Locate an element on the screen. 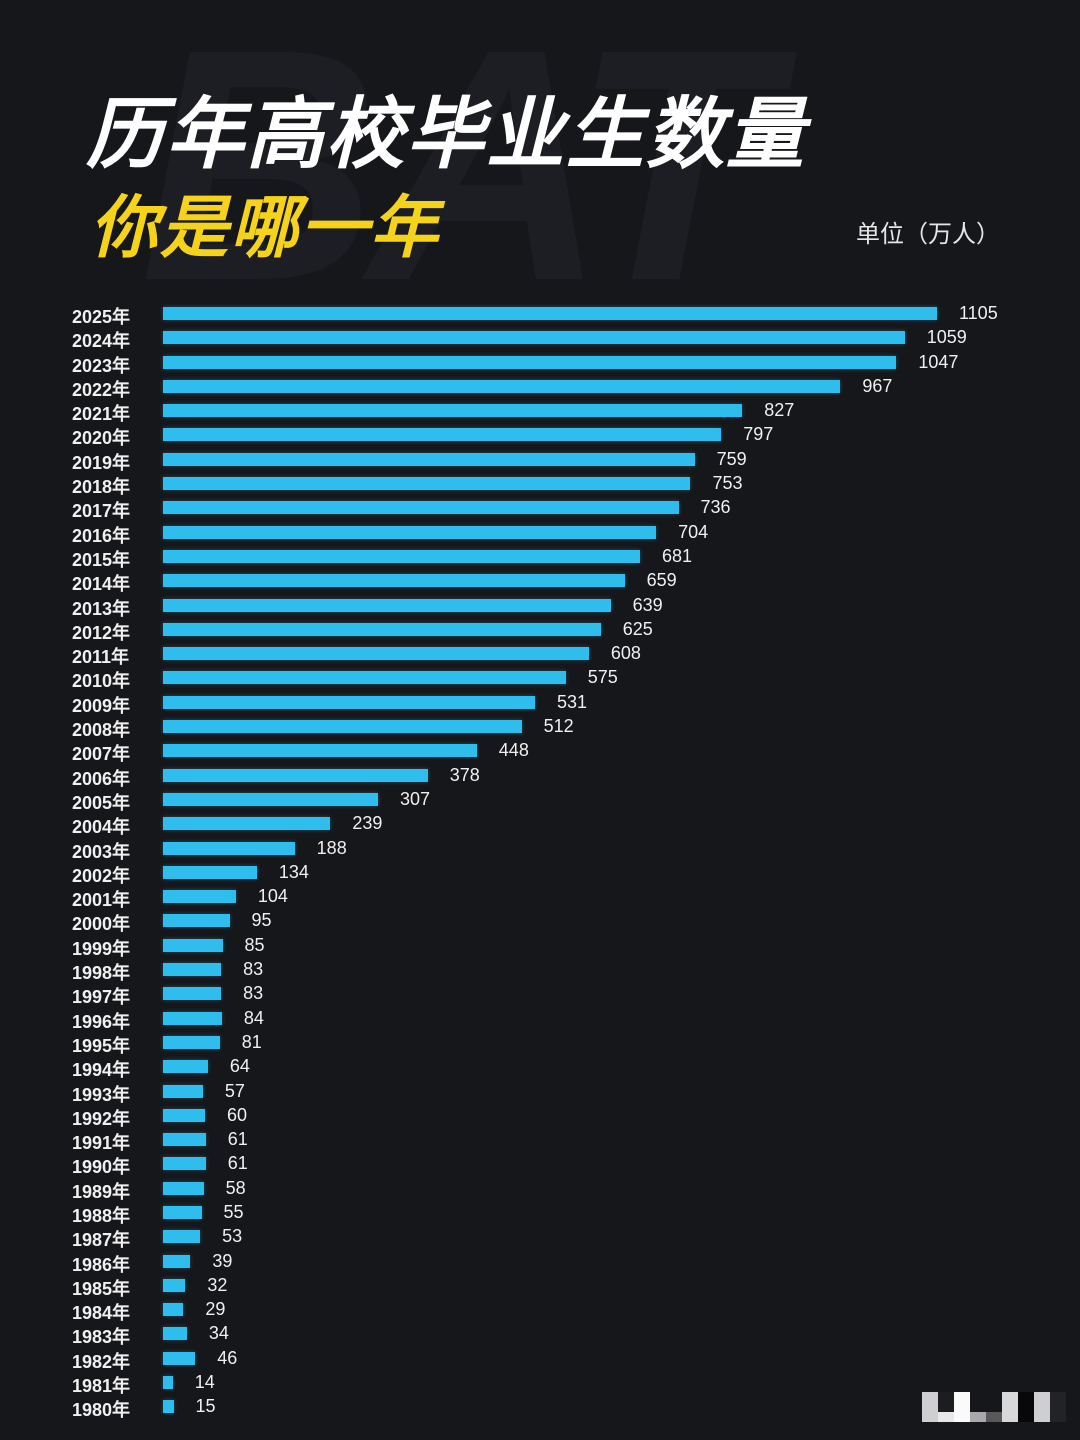 The width and height of the screenshot is (1080, 1440). bar-row: 1994年 64 is located at coordinates (540, 1067).